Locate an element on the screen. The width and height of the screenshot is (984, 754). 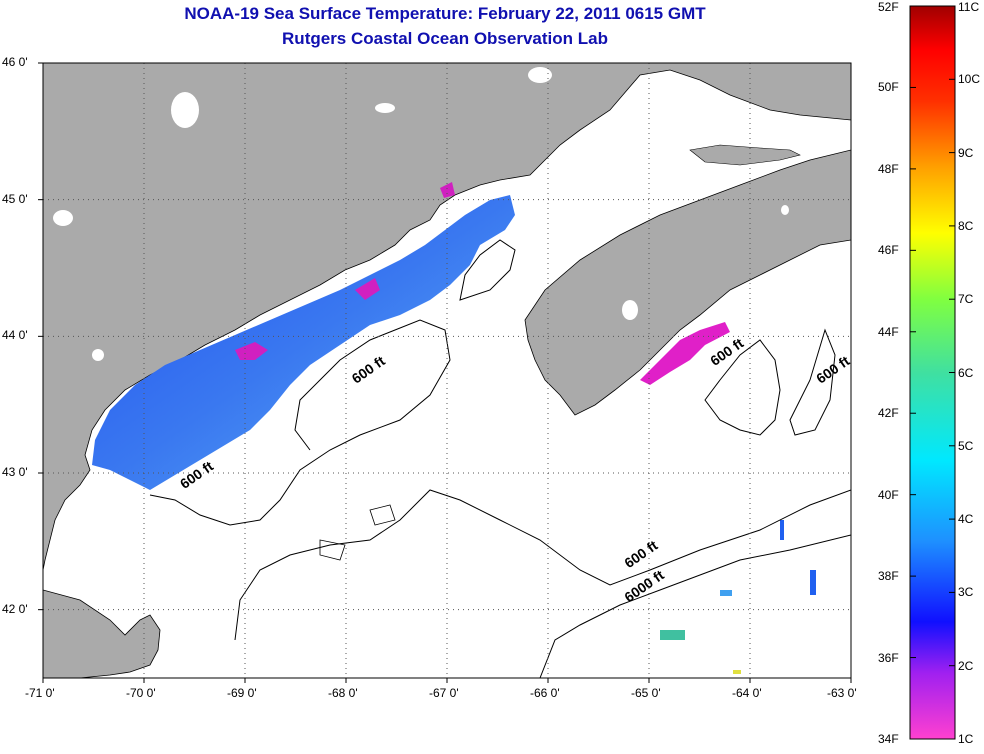
colorbar-label-c: 5C is located at coordinates (966, 445).